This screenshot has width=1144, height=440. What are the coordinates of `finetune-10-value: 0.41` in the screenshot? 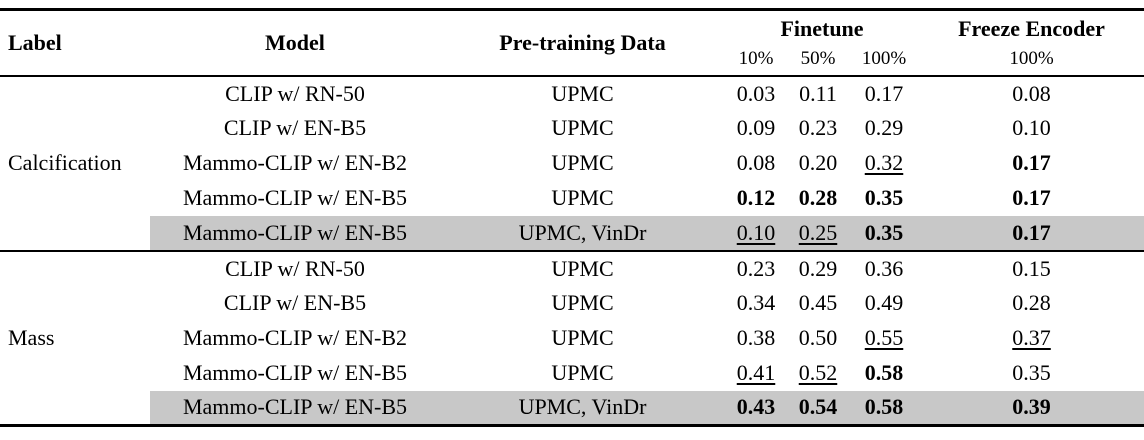 It's located at (756, 372).